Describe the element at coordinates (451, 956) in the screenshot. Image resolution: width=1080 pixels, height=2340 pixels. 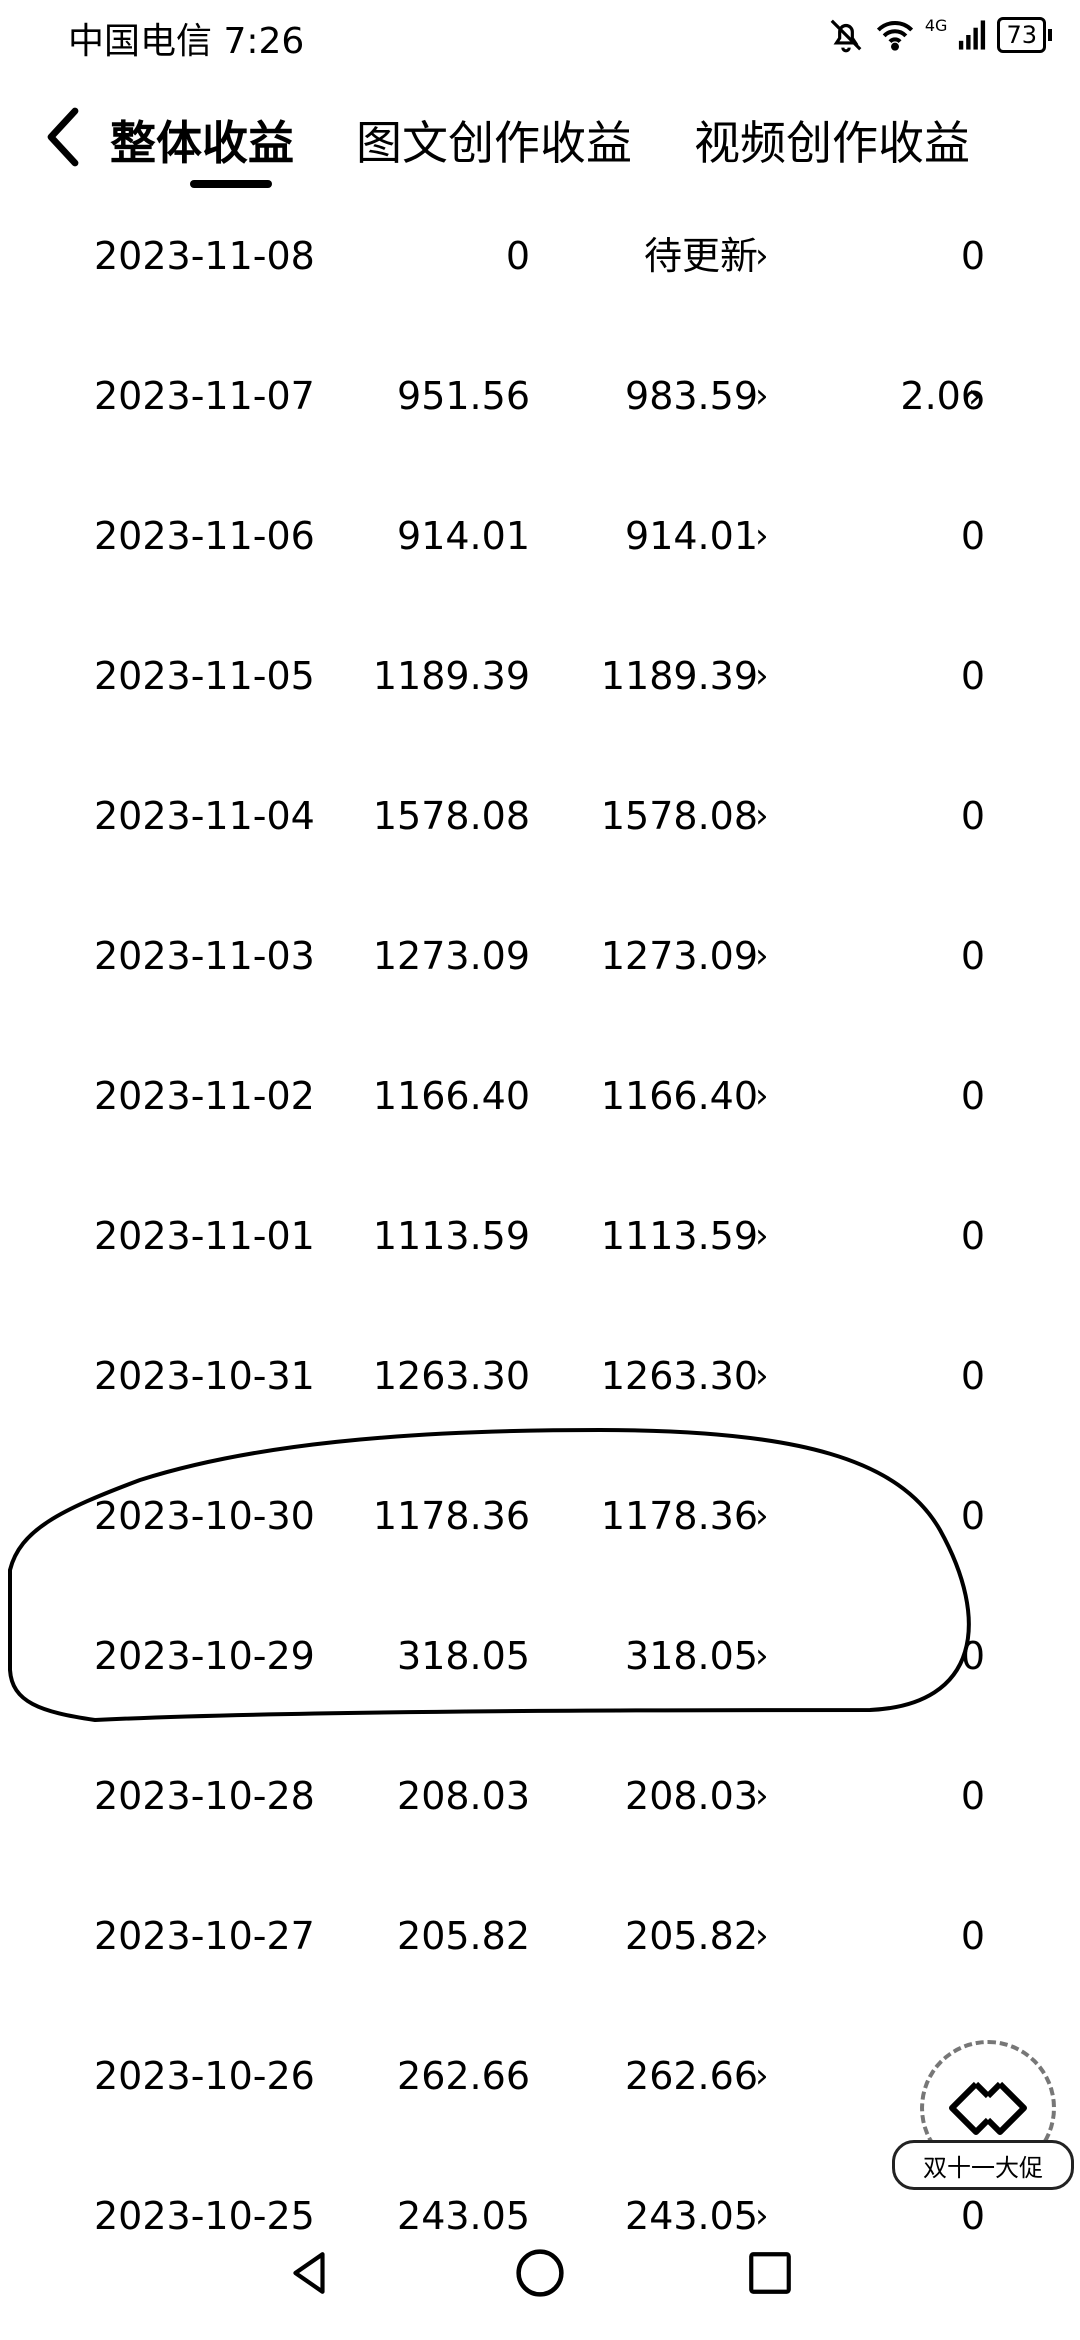
I see `row-total-earnings: 1273.09` at that location.